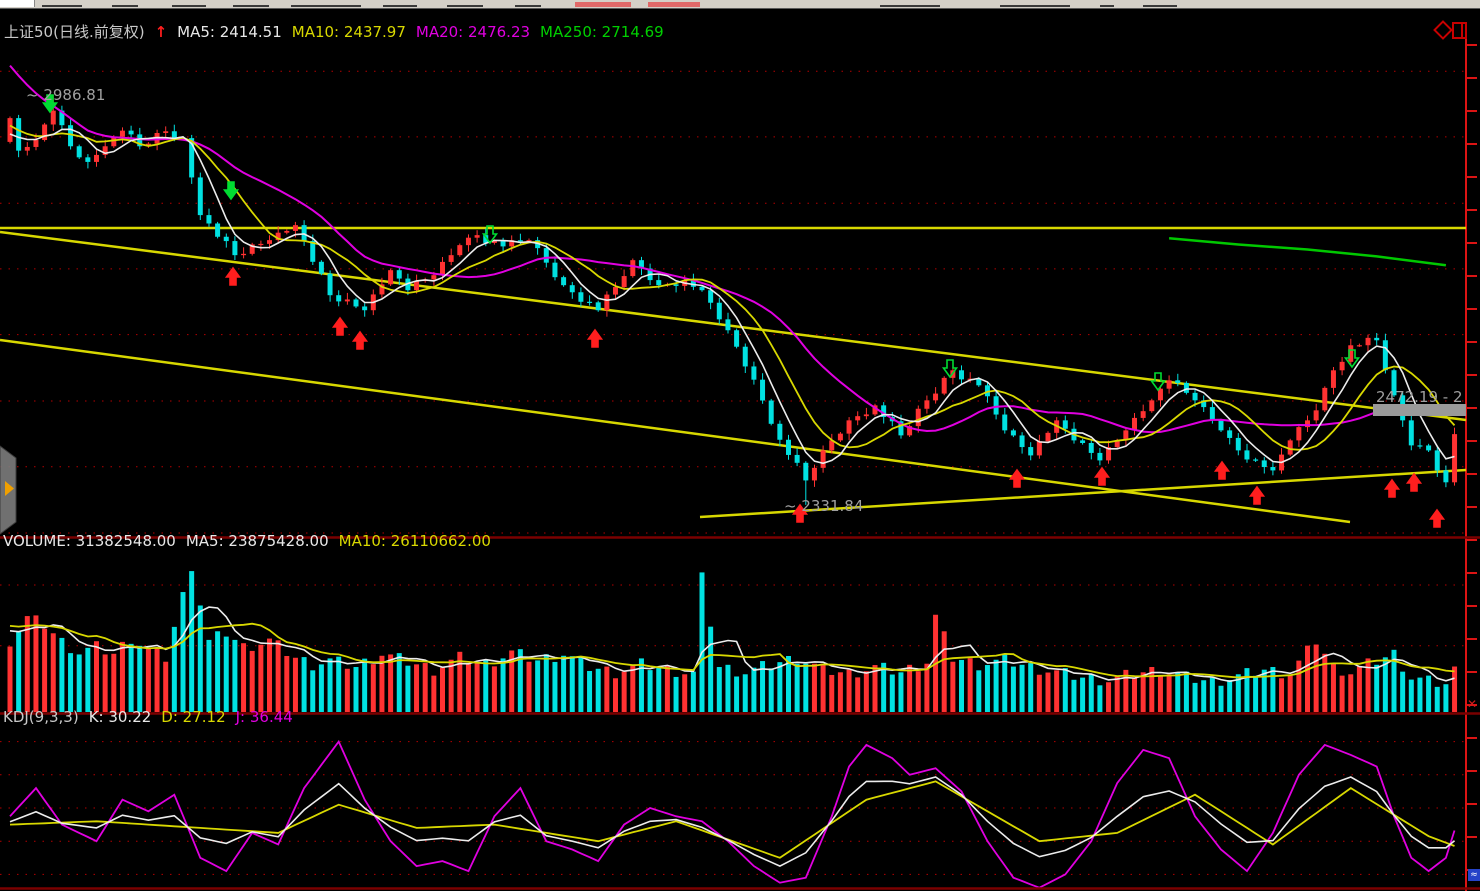 Image resolution: width=1480 pixels, height=891 pixels. Describe the element at coordinates (153, 717) in the screenshot. I see `kdj-header: KDJ(9,3,3) K: 30.22 D: 27.12 J: 36.44` at that location.